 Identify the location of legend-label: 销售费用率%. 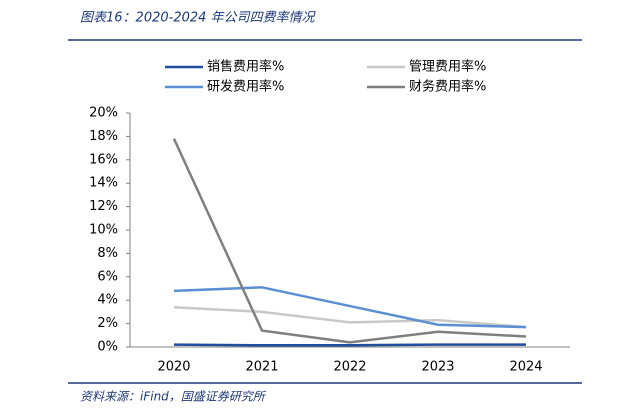
(245, 67).